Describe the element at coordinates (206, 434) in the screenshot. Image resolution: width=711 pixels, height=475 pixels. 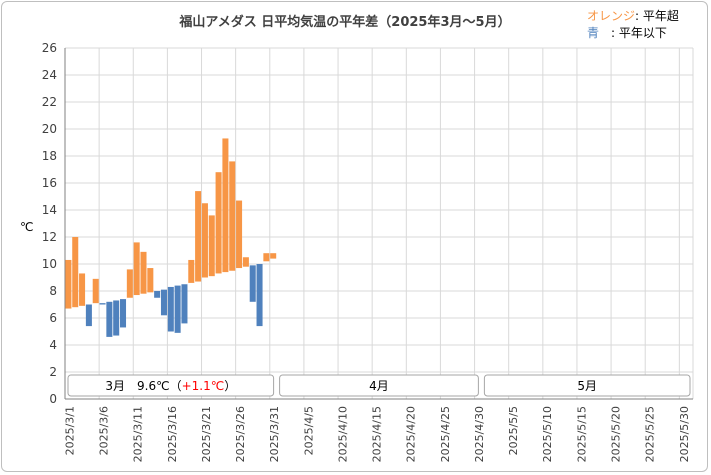
I see `x-tick-label: 2025/3/21` at that location.